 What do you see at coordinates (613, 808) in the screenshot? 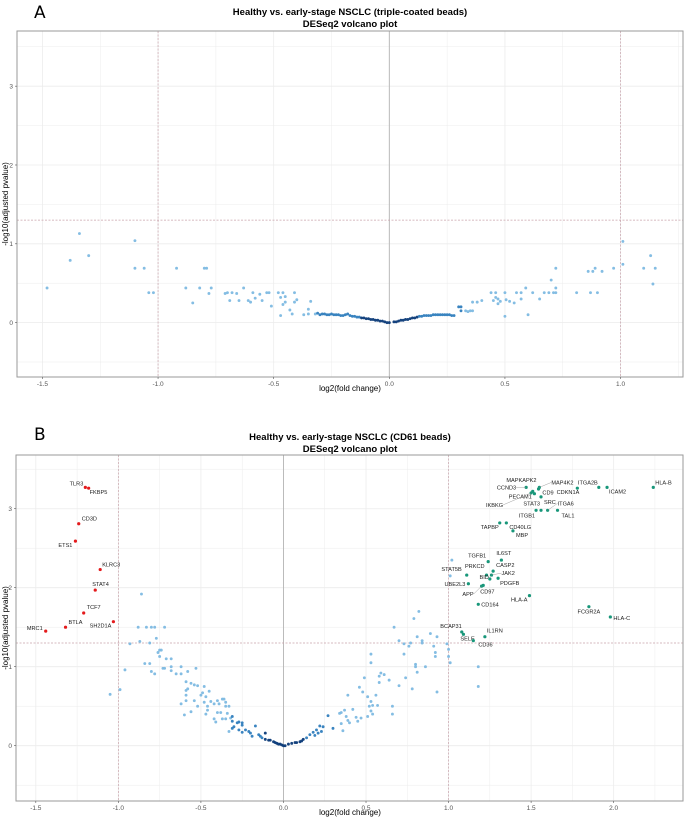
I see `x-tick-label: 2.0` at bounding box center [613, 808].